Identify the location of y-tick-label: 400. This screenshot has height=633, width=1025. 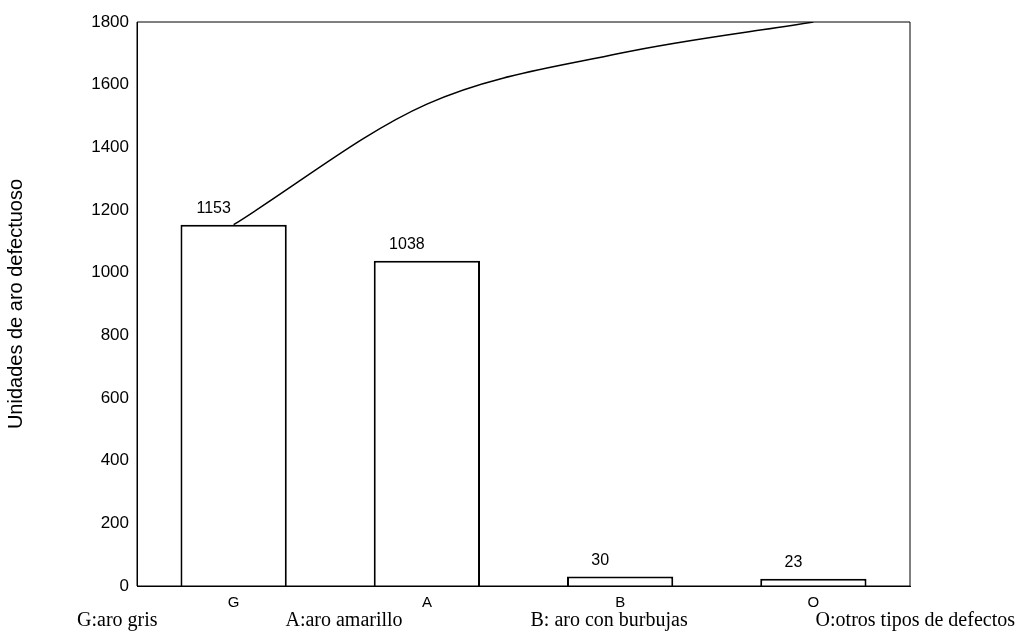
(114, 460).